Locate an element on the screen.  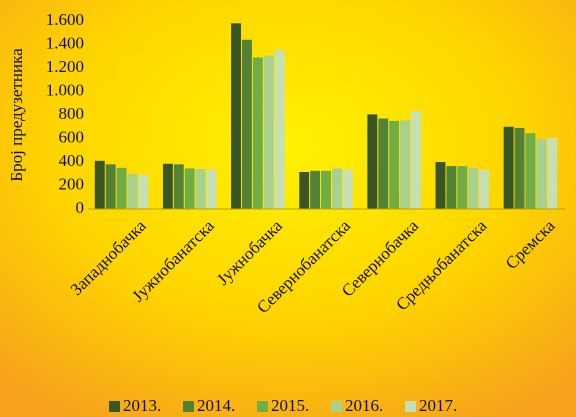
y-tick-label: 600 is located at coordinates (72, 136).